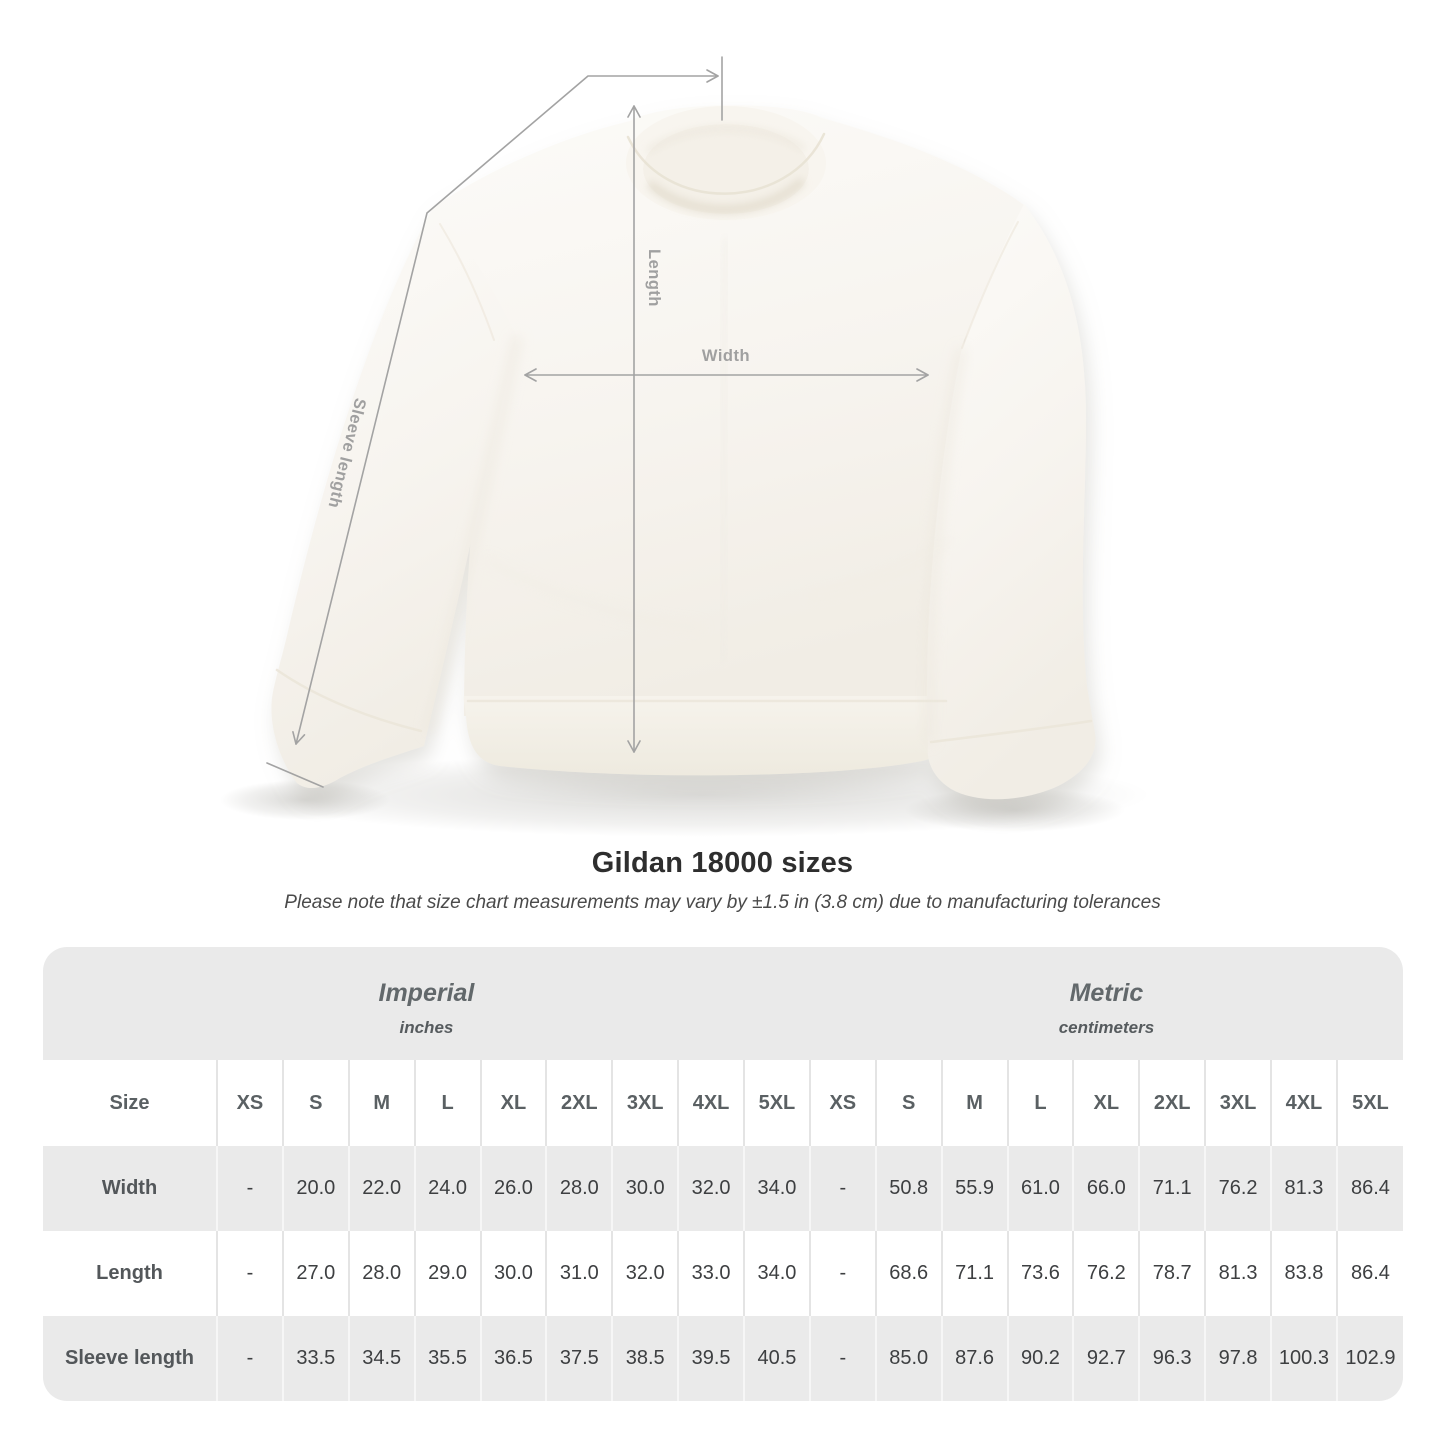  I want to click on cell: 66.0, so click(1106, 1188).